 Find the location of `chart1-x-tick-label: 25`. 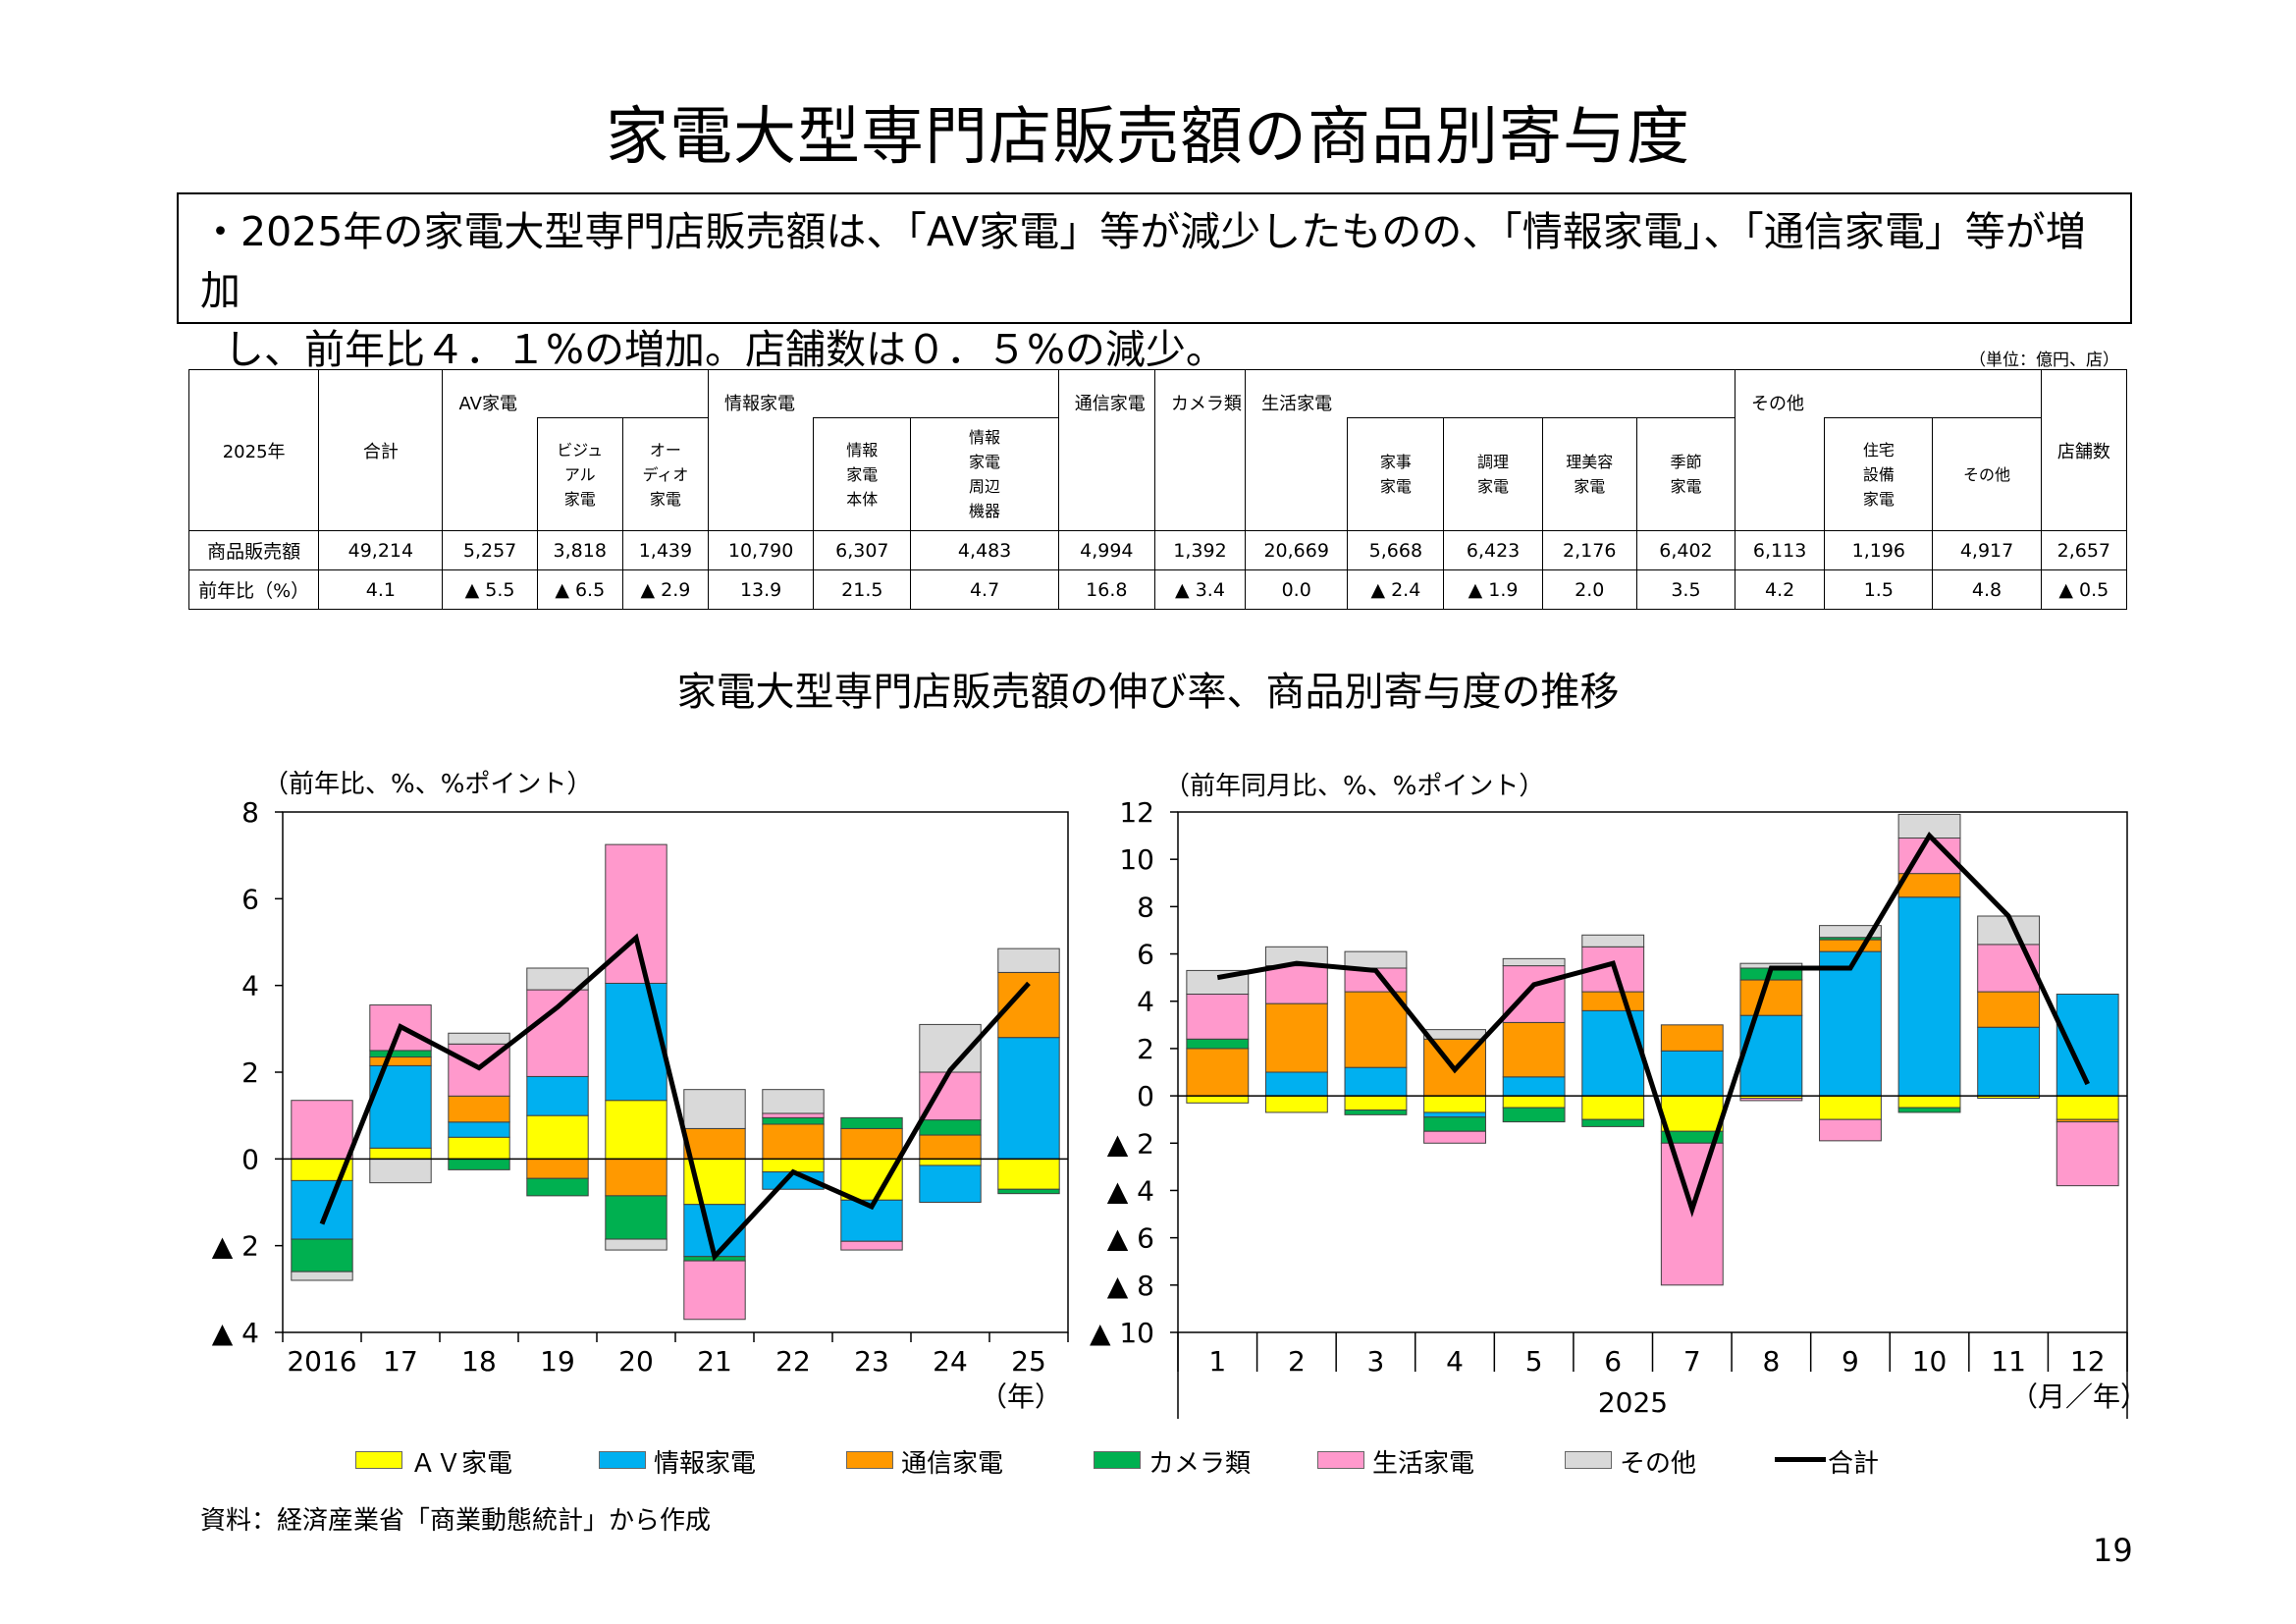

chart1-x-tick-label: 25 is located at coordinates (1029, 1361).